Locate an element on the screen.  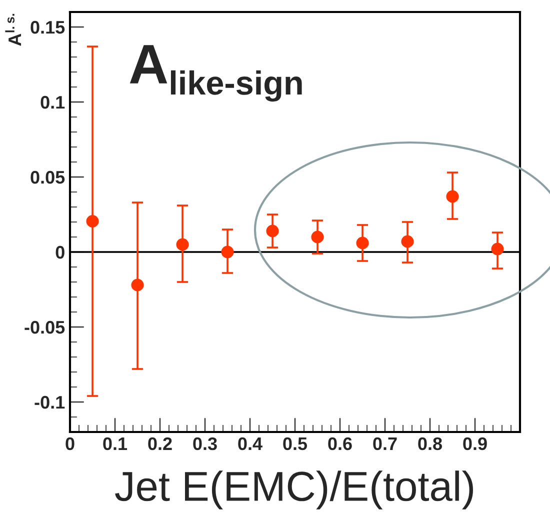
x-tick-label: 0.7 is located at coordinates (385, 443).